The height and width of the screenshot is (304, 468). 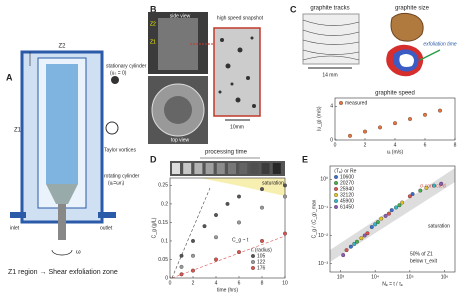 What do you see at coordinates (240, 240) in the screenshot?
I see `label: C_g ~ t` at bounding box center [240, 240].